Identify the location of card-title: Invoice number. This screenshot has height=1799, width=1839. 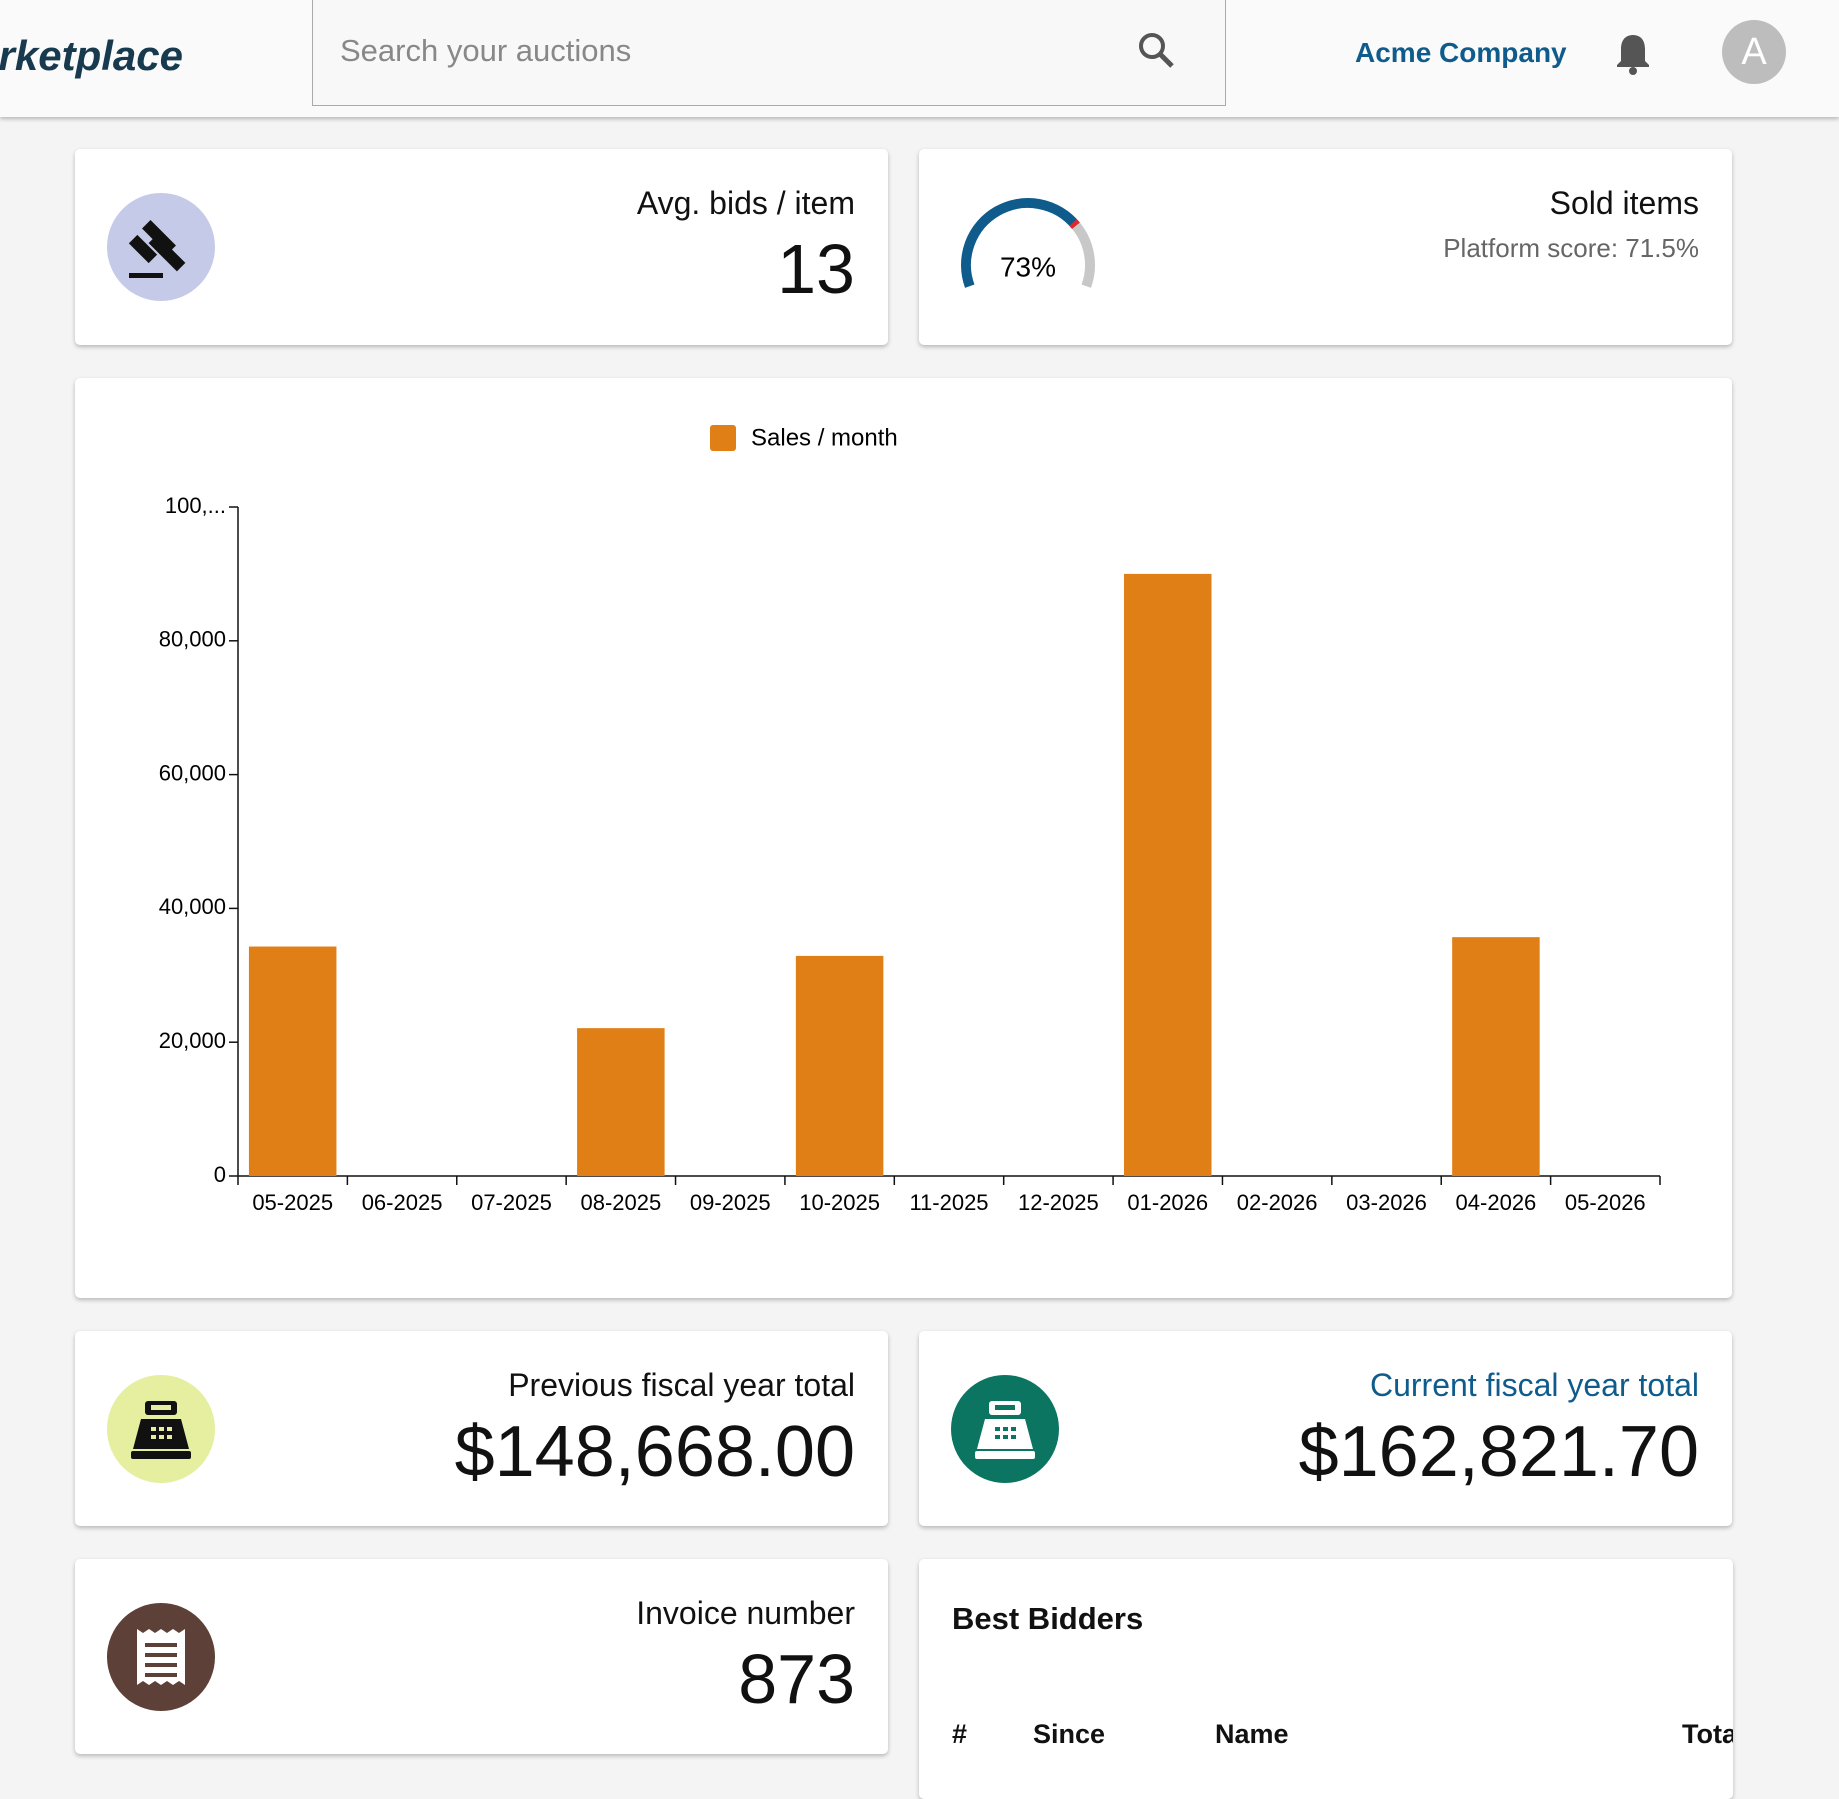
(745, 1613).